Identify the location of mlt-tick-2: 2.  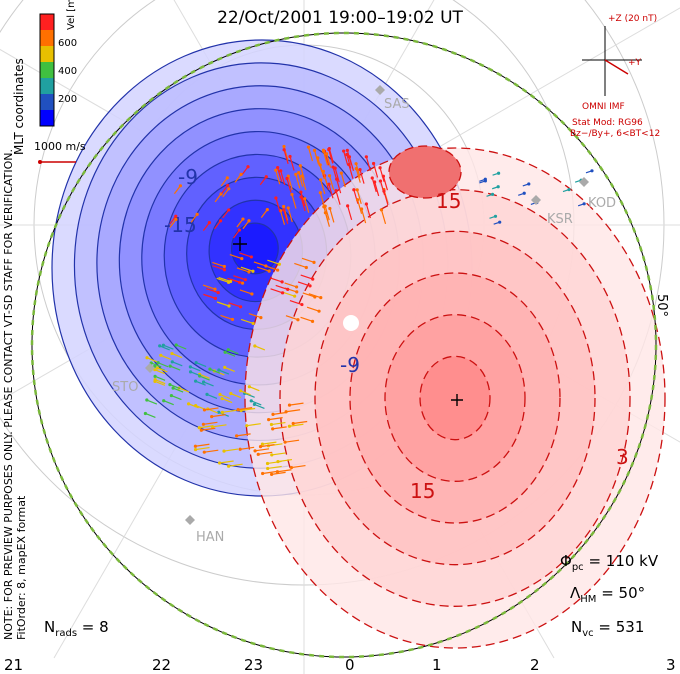
(535, 665).